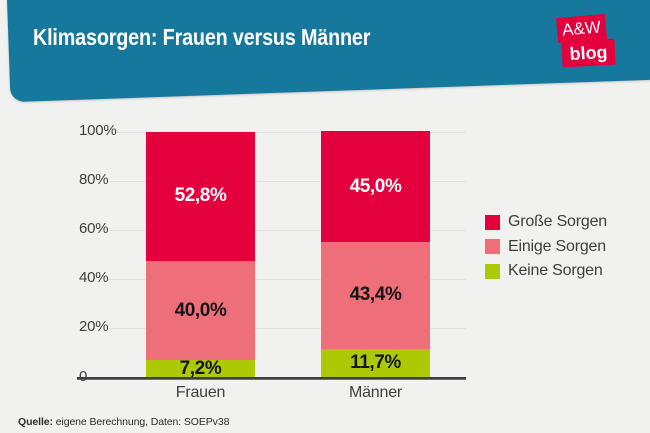 The width and height of the screenshot is (650, 433). What do you see at coordinates (202, 37) in the screenshot?
I see `page-title-text: Klimasorgen: Frauen versus Männer` at bounding box center [202, 37].